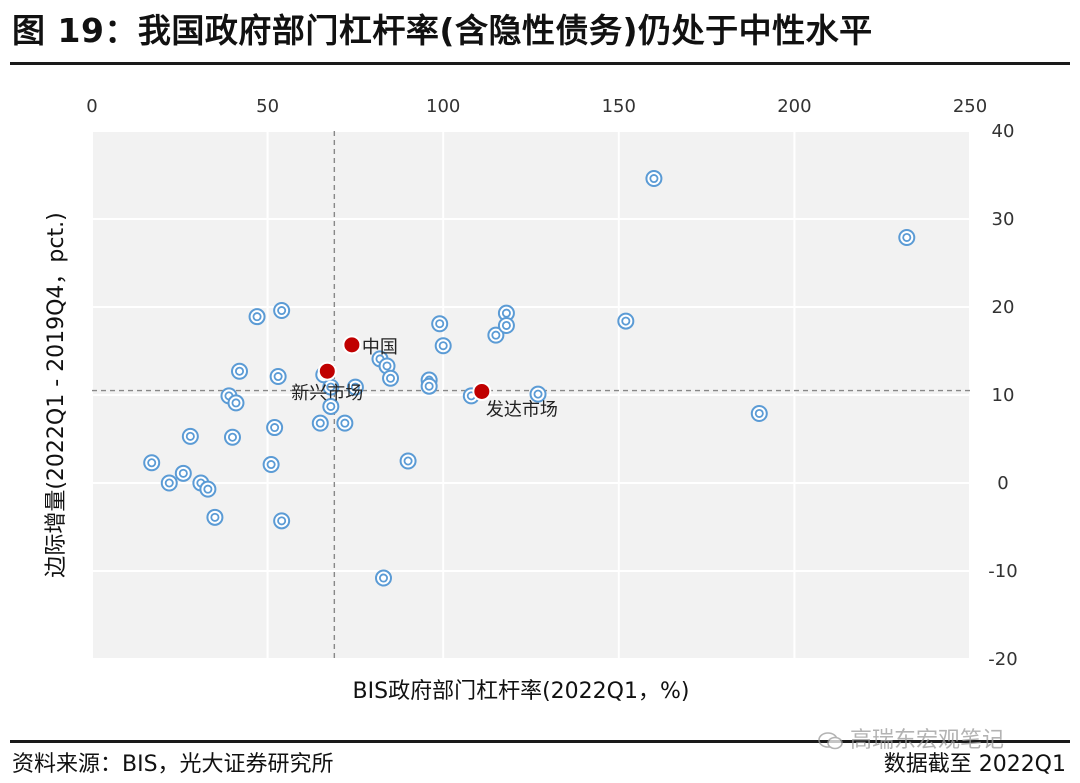 The width and height of the screenshot is (1080, 783). Describe the element at coordinates (267, 106) in the screenshot. I see `x-tick-label: 50` at that location.